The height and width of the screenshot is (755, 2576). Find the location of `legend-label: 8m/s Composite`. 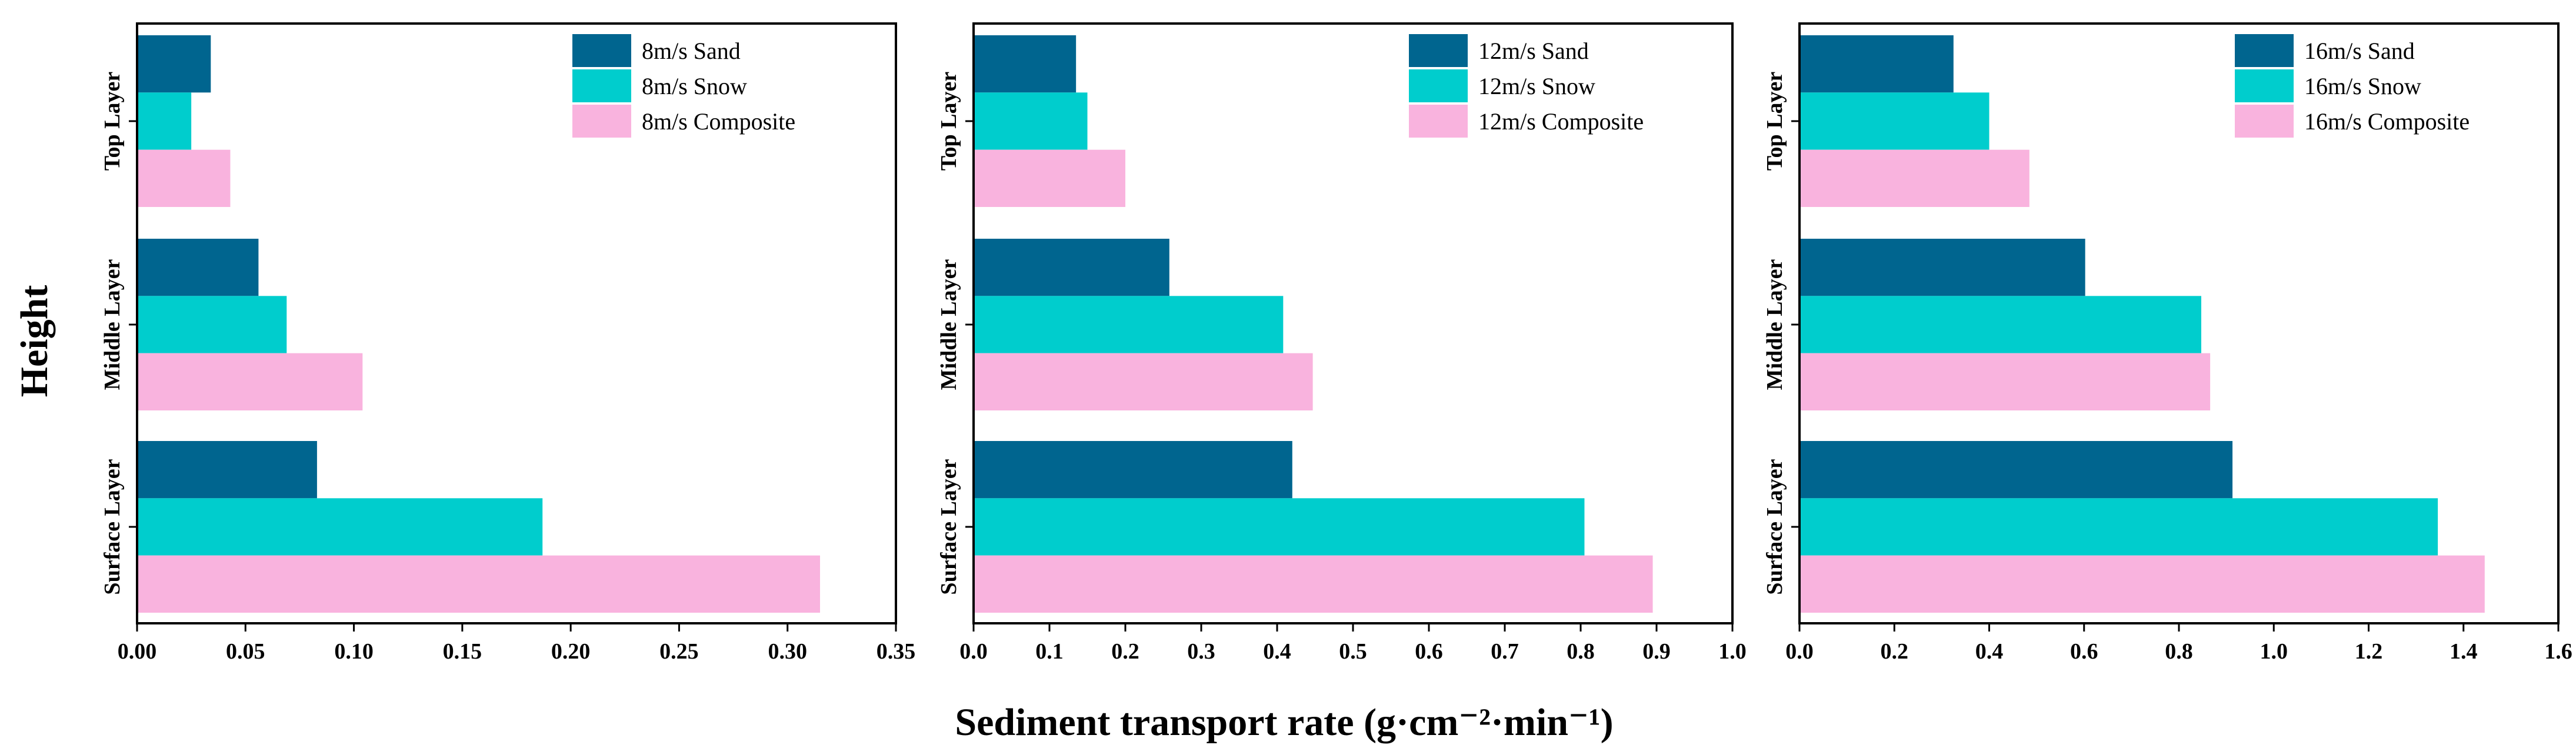

legend-label: 8m/s Composite is located at coordinates (718, 121).